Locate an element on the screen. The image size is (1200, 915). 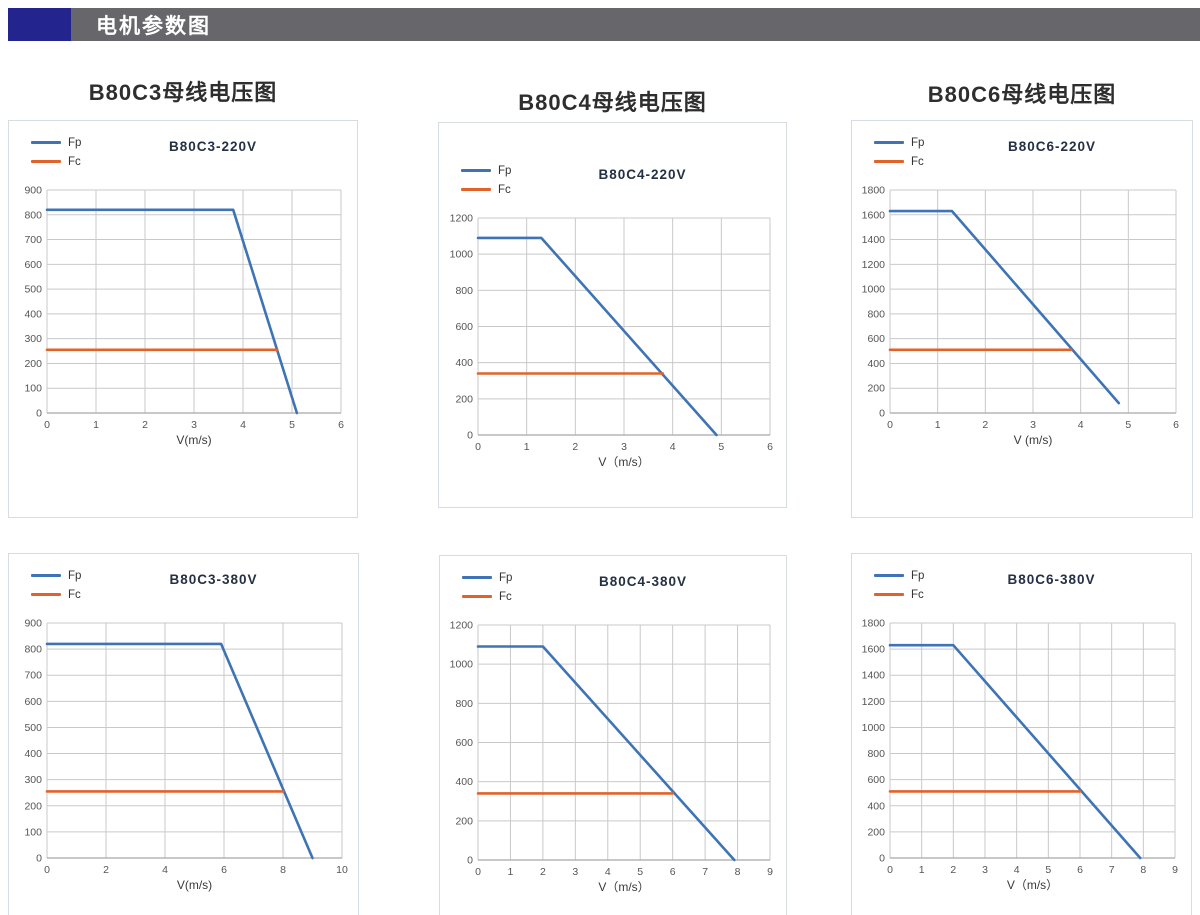
svg-text: 500 is located at coordinates (33, 728).